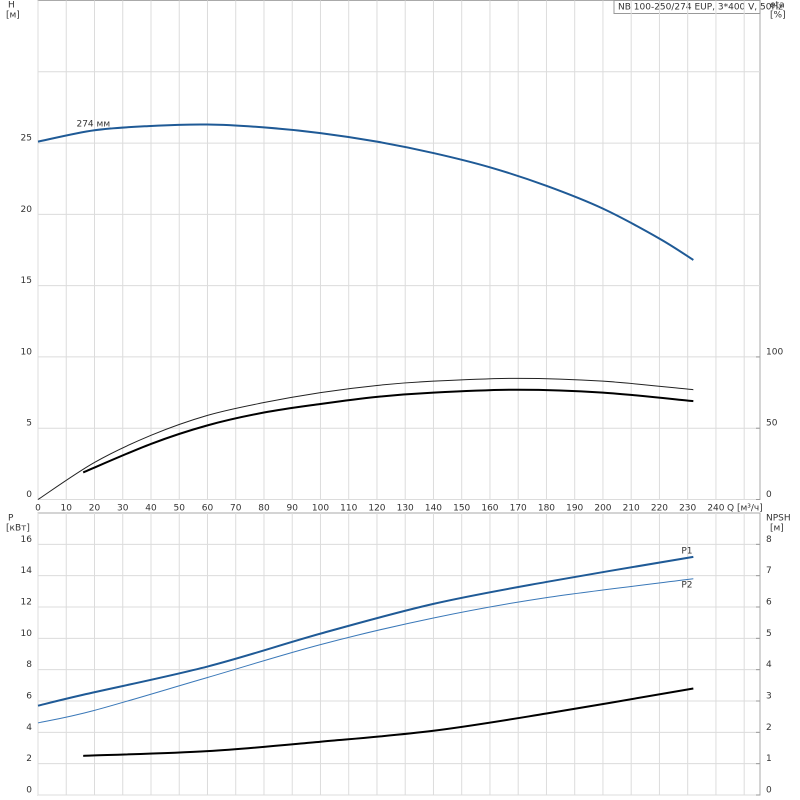  I want to click on x-tick-label: 240, so click(715, 509).